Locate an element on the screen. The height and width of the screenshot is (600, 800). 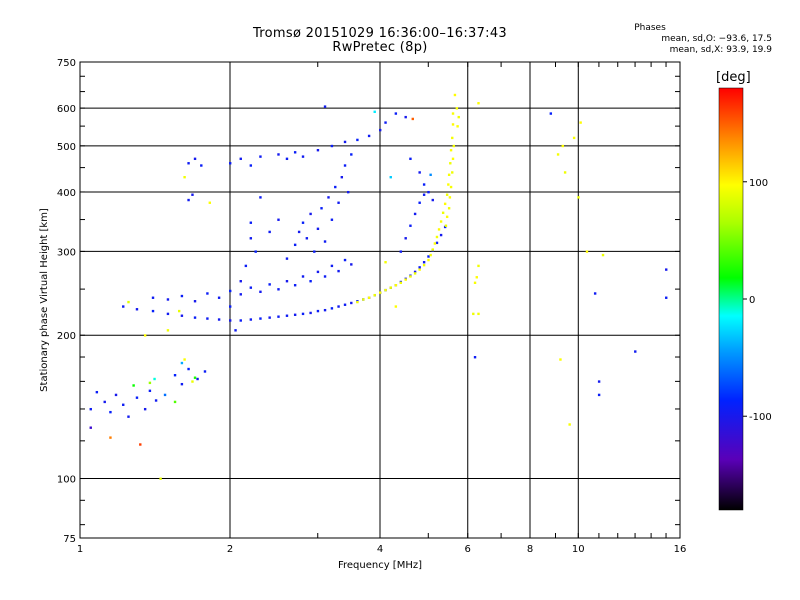
y-tick-label: 500 is located at coordinates (66, 147).